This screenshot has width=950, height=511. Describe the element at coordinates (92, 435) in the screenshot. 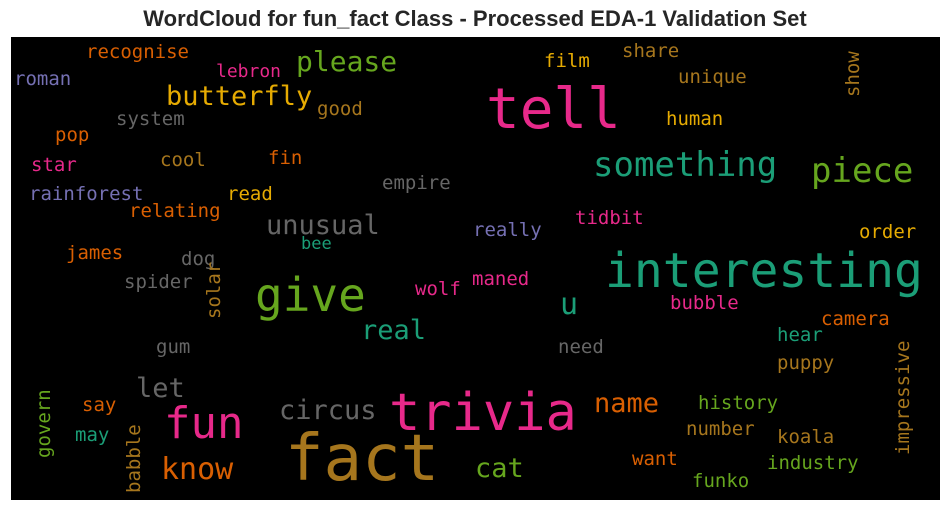

I see `word-may: may` at that location.